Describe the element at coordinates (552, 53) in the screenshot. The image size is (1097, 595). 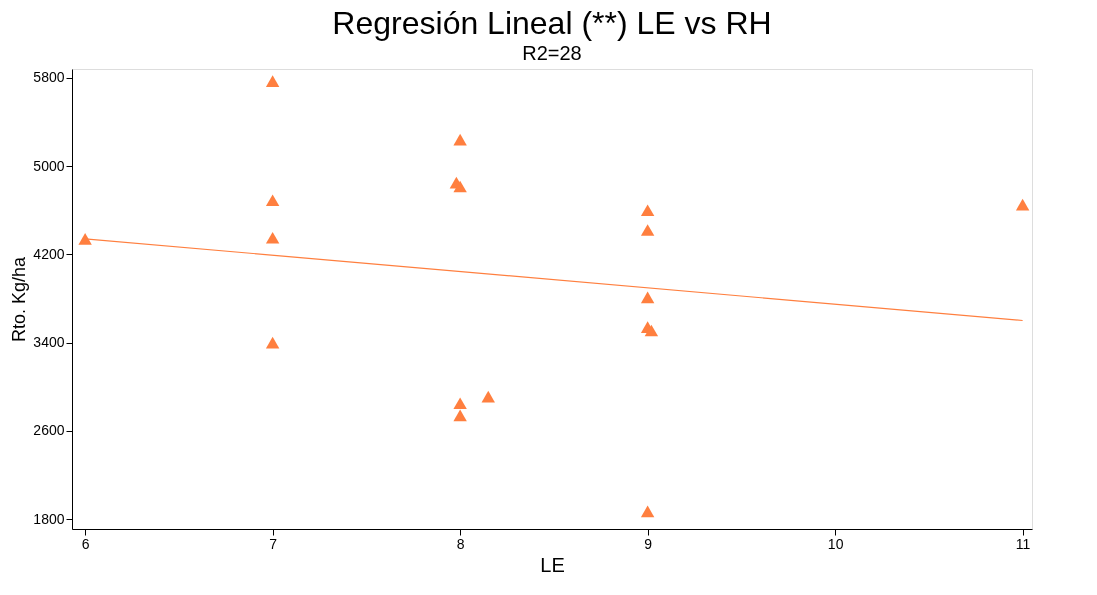
I see `chart-subtitle: R2=28` at that location.